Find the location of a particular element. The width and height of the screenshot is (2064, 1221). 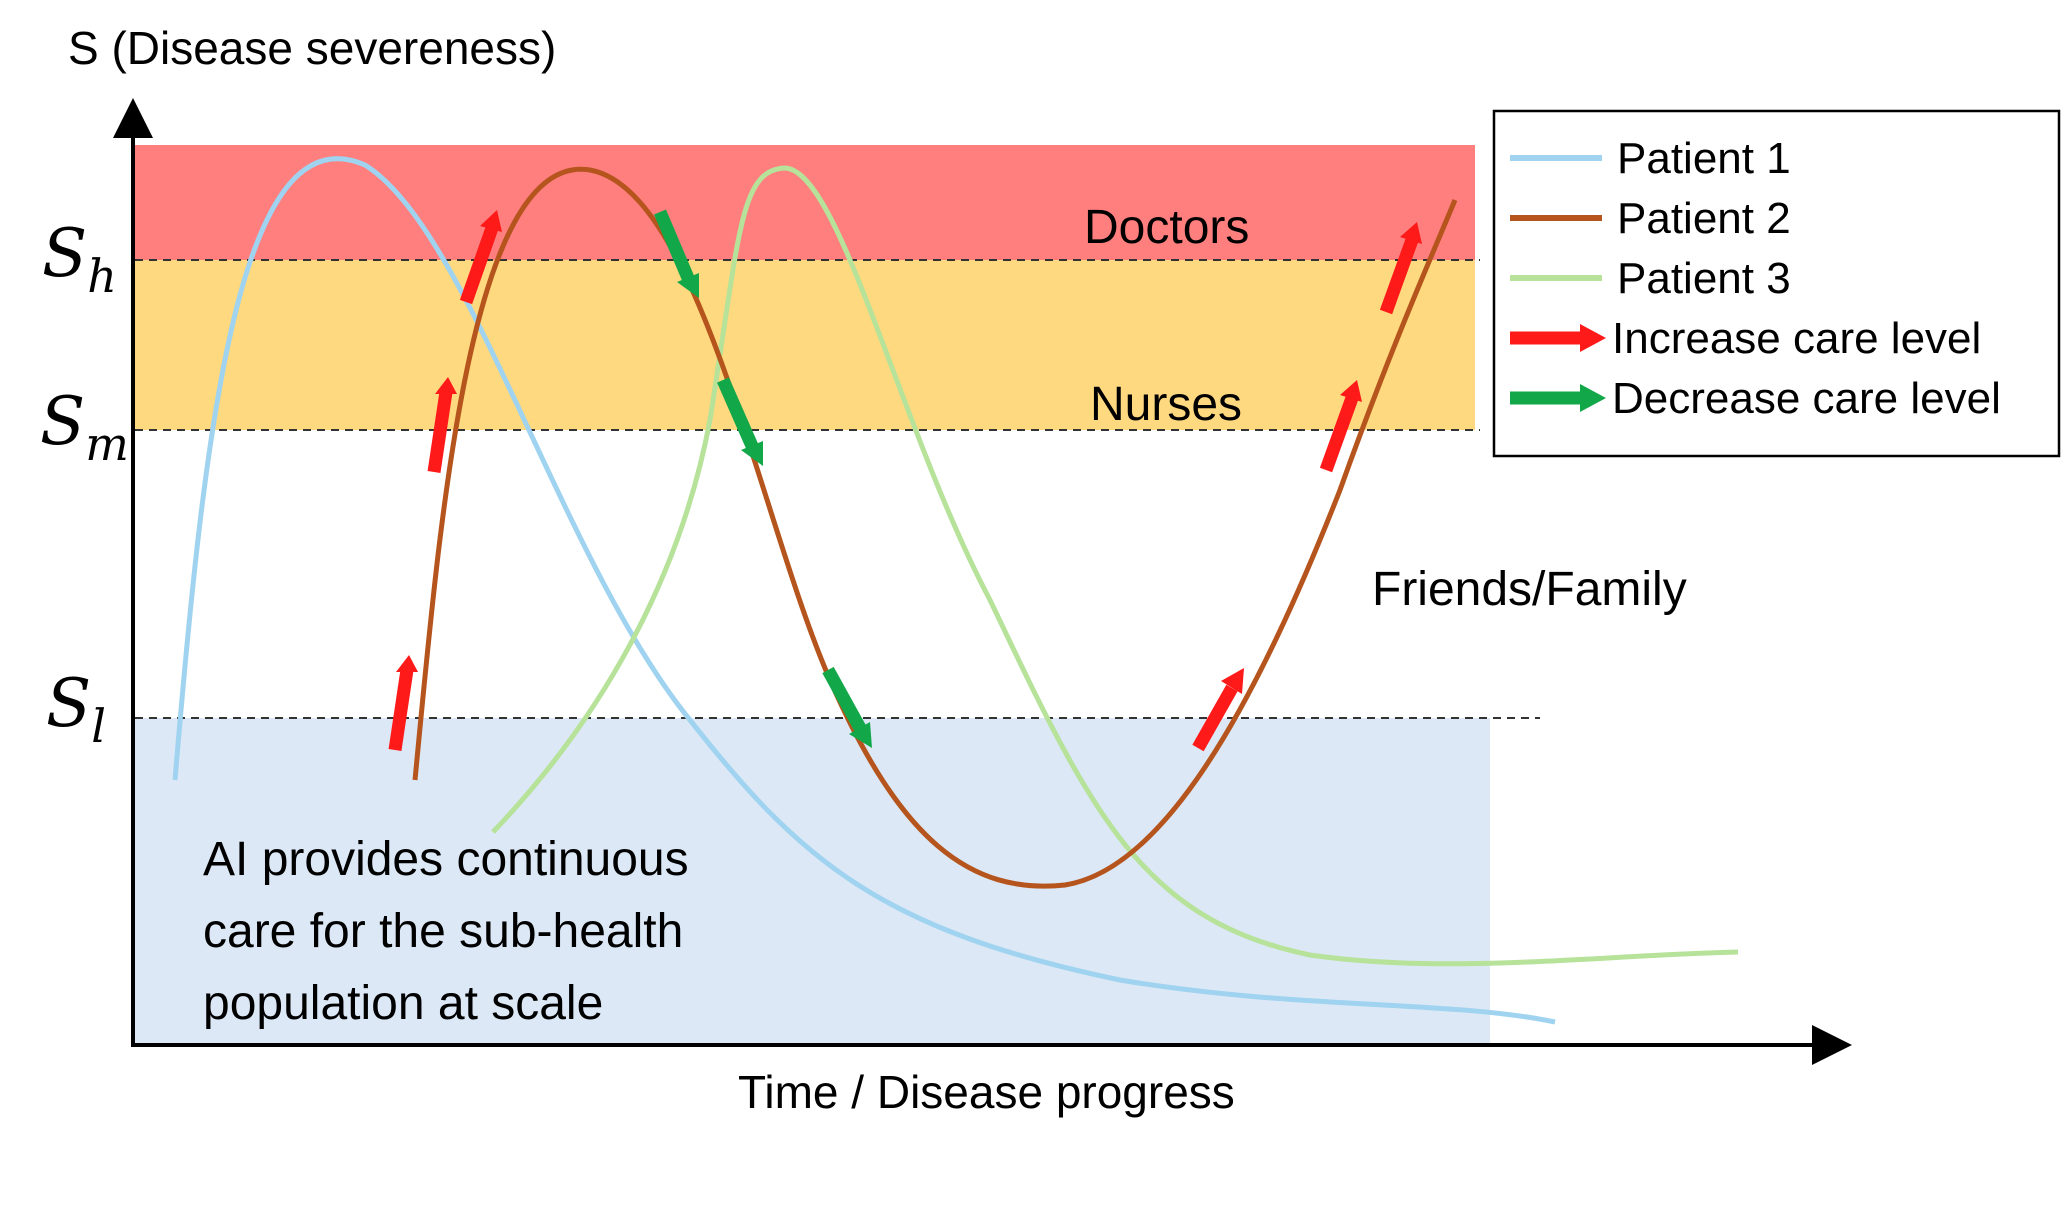

legend-label: Patient 2 is located at coordinates (1704, 218).